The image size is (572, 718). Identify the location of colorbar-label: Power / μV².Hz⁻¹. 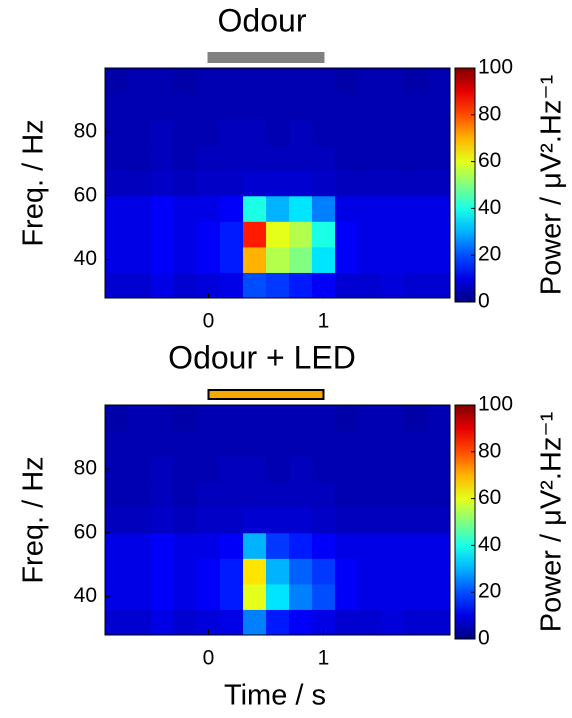
(552, 521).